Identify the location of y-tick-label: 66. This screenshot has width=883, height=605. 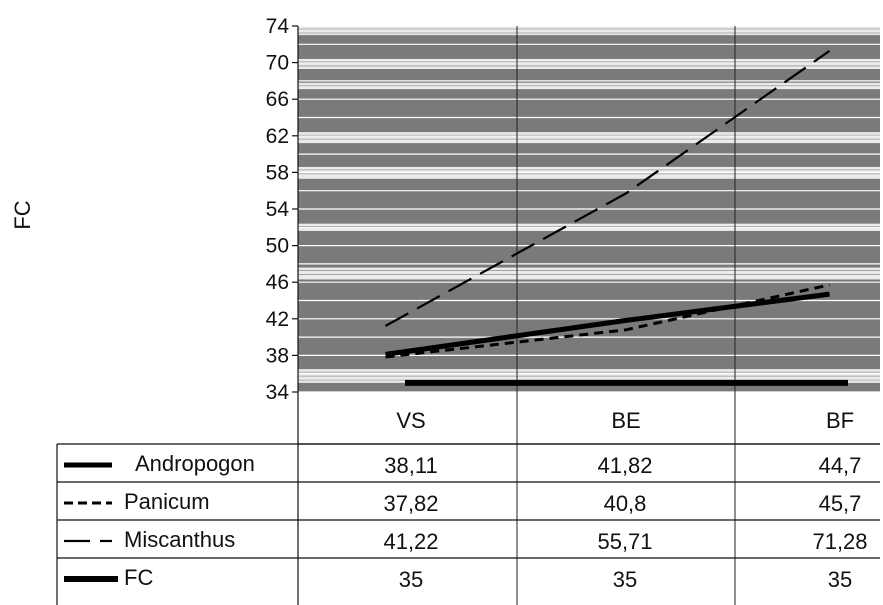
(277, 99).